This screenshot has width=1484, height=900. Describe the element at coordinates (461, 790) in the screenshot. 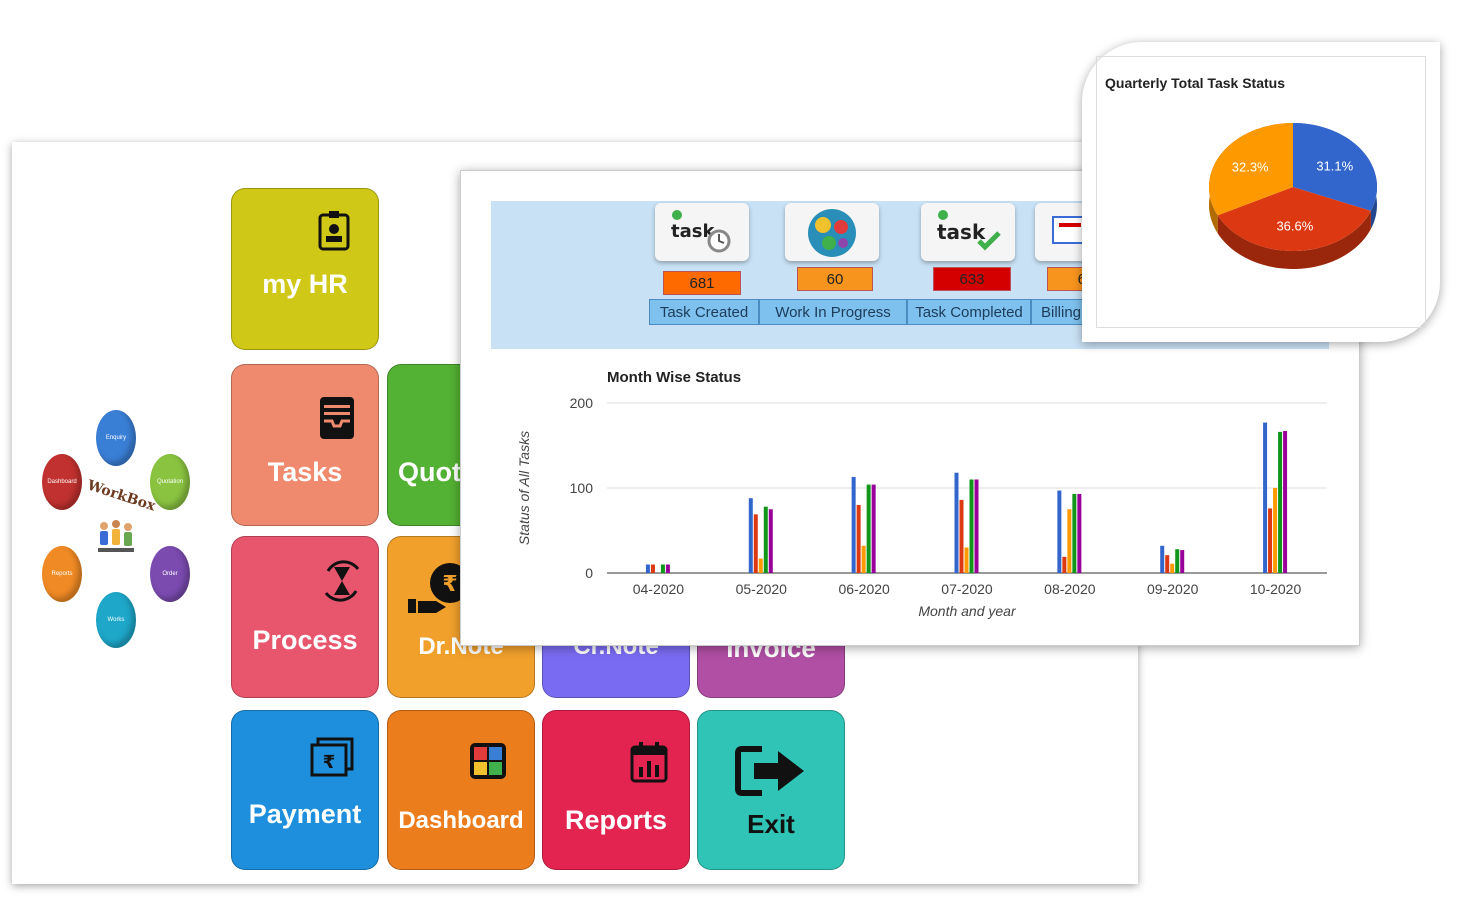

I see `tile-dashboard: Dashboard` at that location.